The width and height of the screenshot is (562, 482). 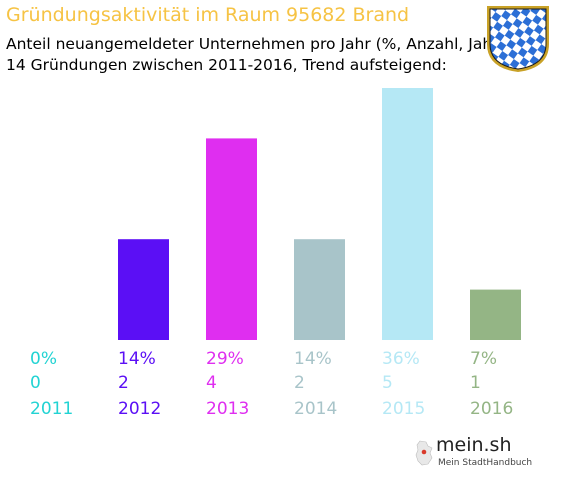 What do you see at coordinates (313, 359) in the screenshot?
I see `percent-label-2014: 14%` at bounding box center [313, 359].